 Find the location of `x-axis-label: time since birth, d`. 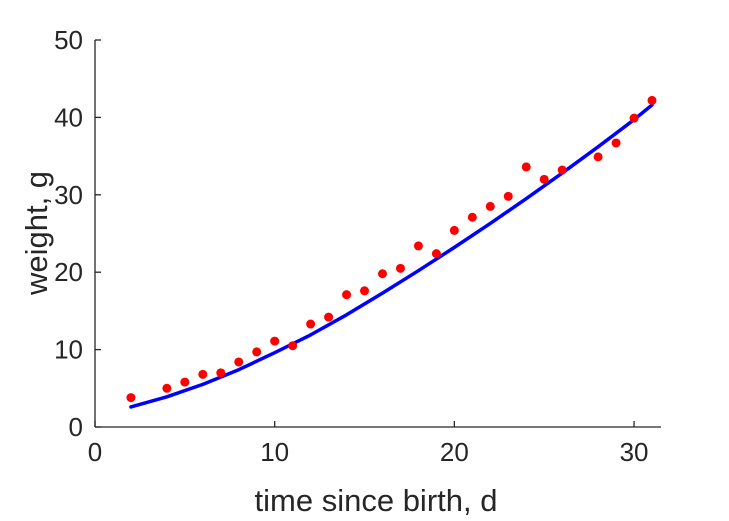

x-axis-label: time since birth, d is located at coordinates (376, 500).